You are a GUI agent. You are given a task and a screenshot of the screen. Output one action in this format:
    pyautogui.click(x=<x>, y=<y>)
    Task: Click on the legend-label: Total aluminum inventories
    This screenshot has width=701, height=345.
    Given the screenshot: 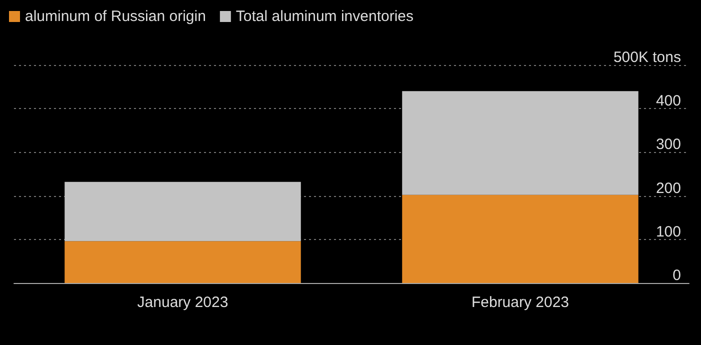 What is the action you would take?
    pyautogui.click(x=325, y=16)
    